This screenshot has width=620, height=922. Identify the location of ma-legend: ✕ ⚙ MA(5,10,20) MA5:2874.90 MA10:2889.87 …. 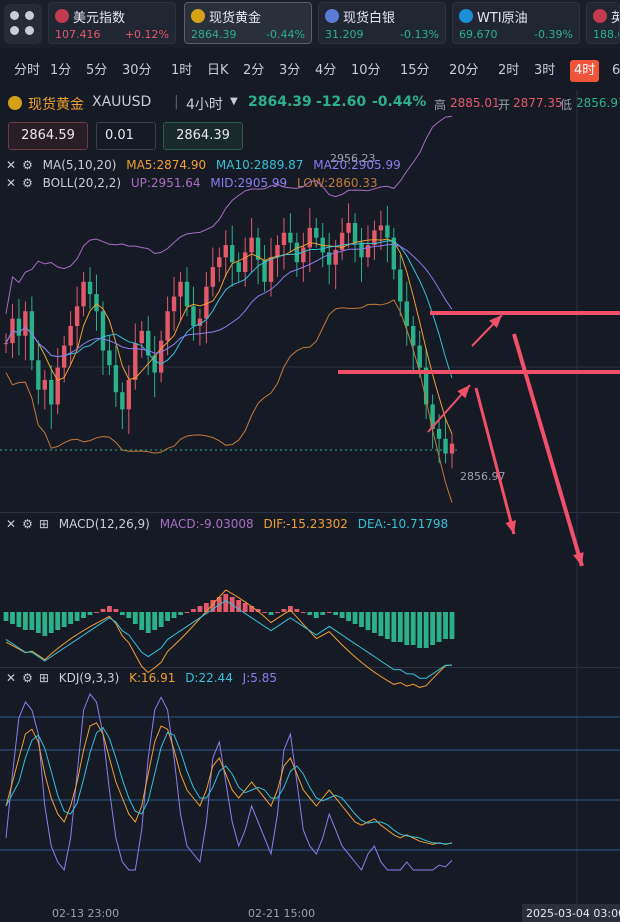
(206, 165).